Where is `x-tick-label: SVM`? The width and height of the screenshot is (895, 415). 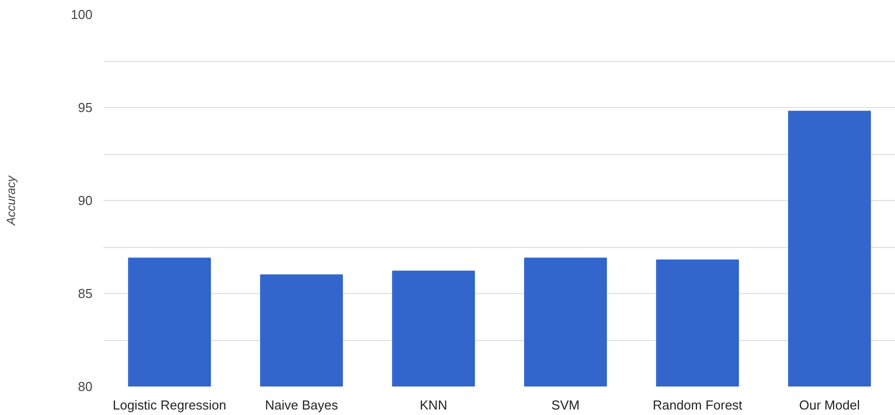 x-tick-label: SVM is located at coordinates (565, 405).